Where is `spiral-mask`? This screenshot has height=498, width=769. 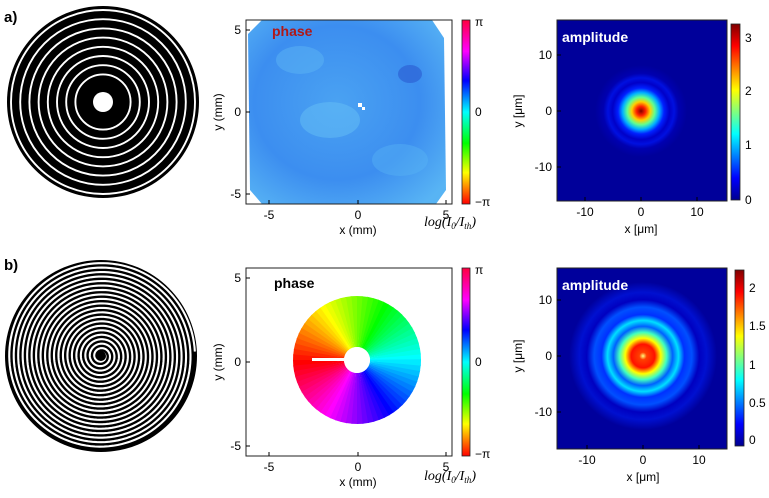
spiral-mask is located at coordinates (101, 356).